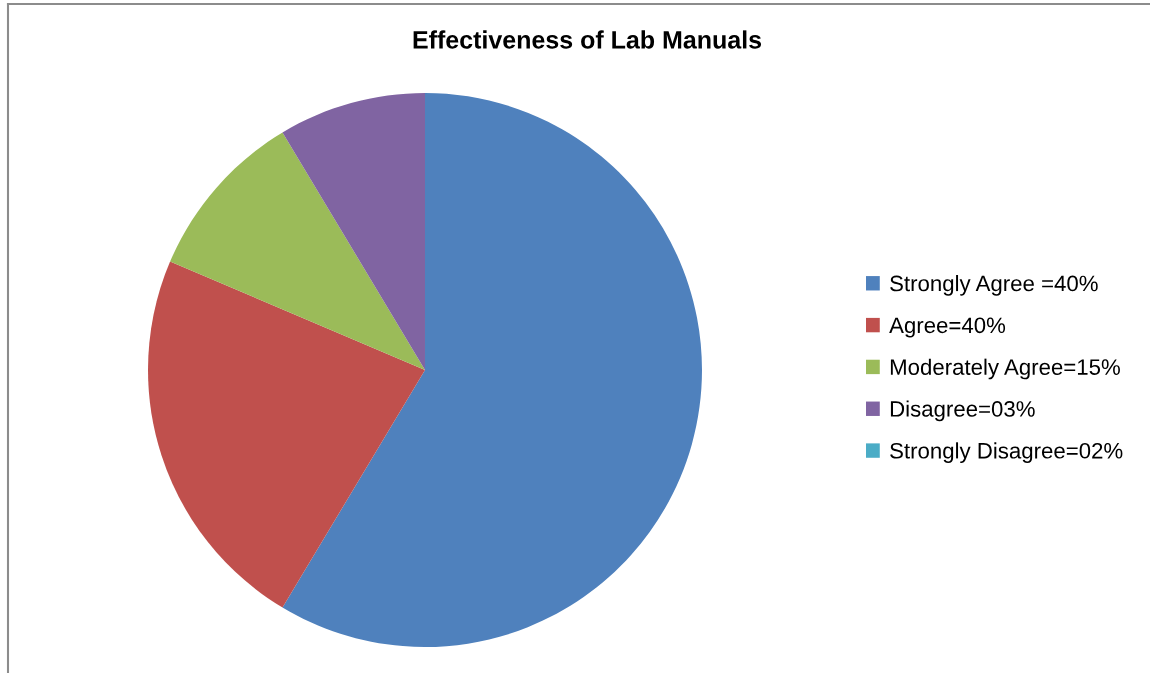 The image size is (1150, 673). What do you see at coordinates (587, 39) in the screenshot?
I see `chart-title: Effectiveness of Lab Manuals` at bounding box center [587, 39].